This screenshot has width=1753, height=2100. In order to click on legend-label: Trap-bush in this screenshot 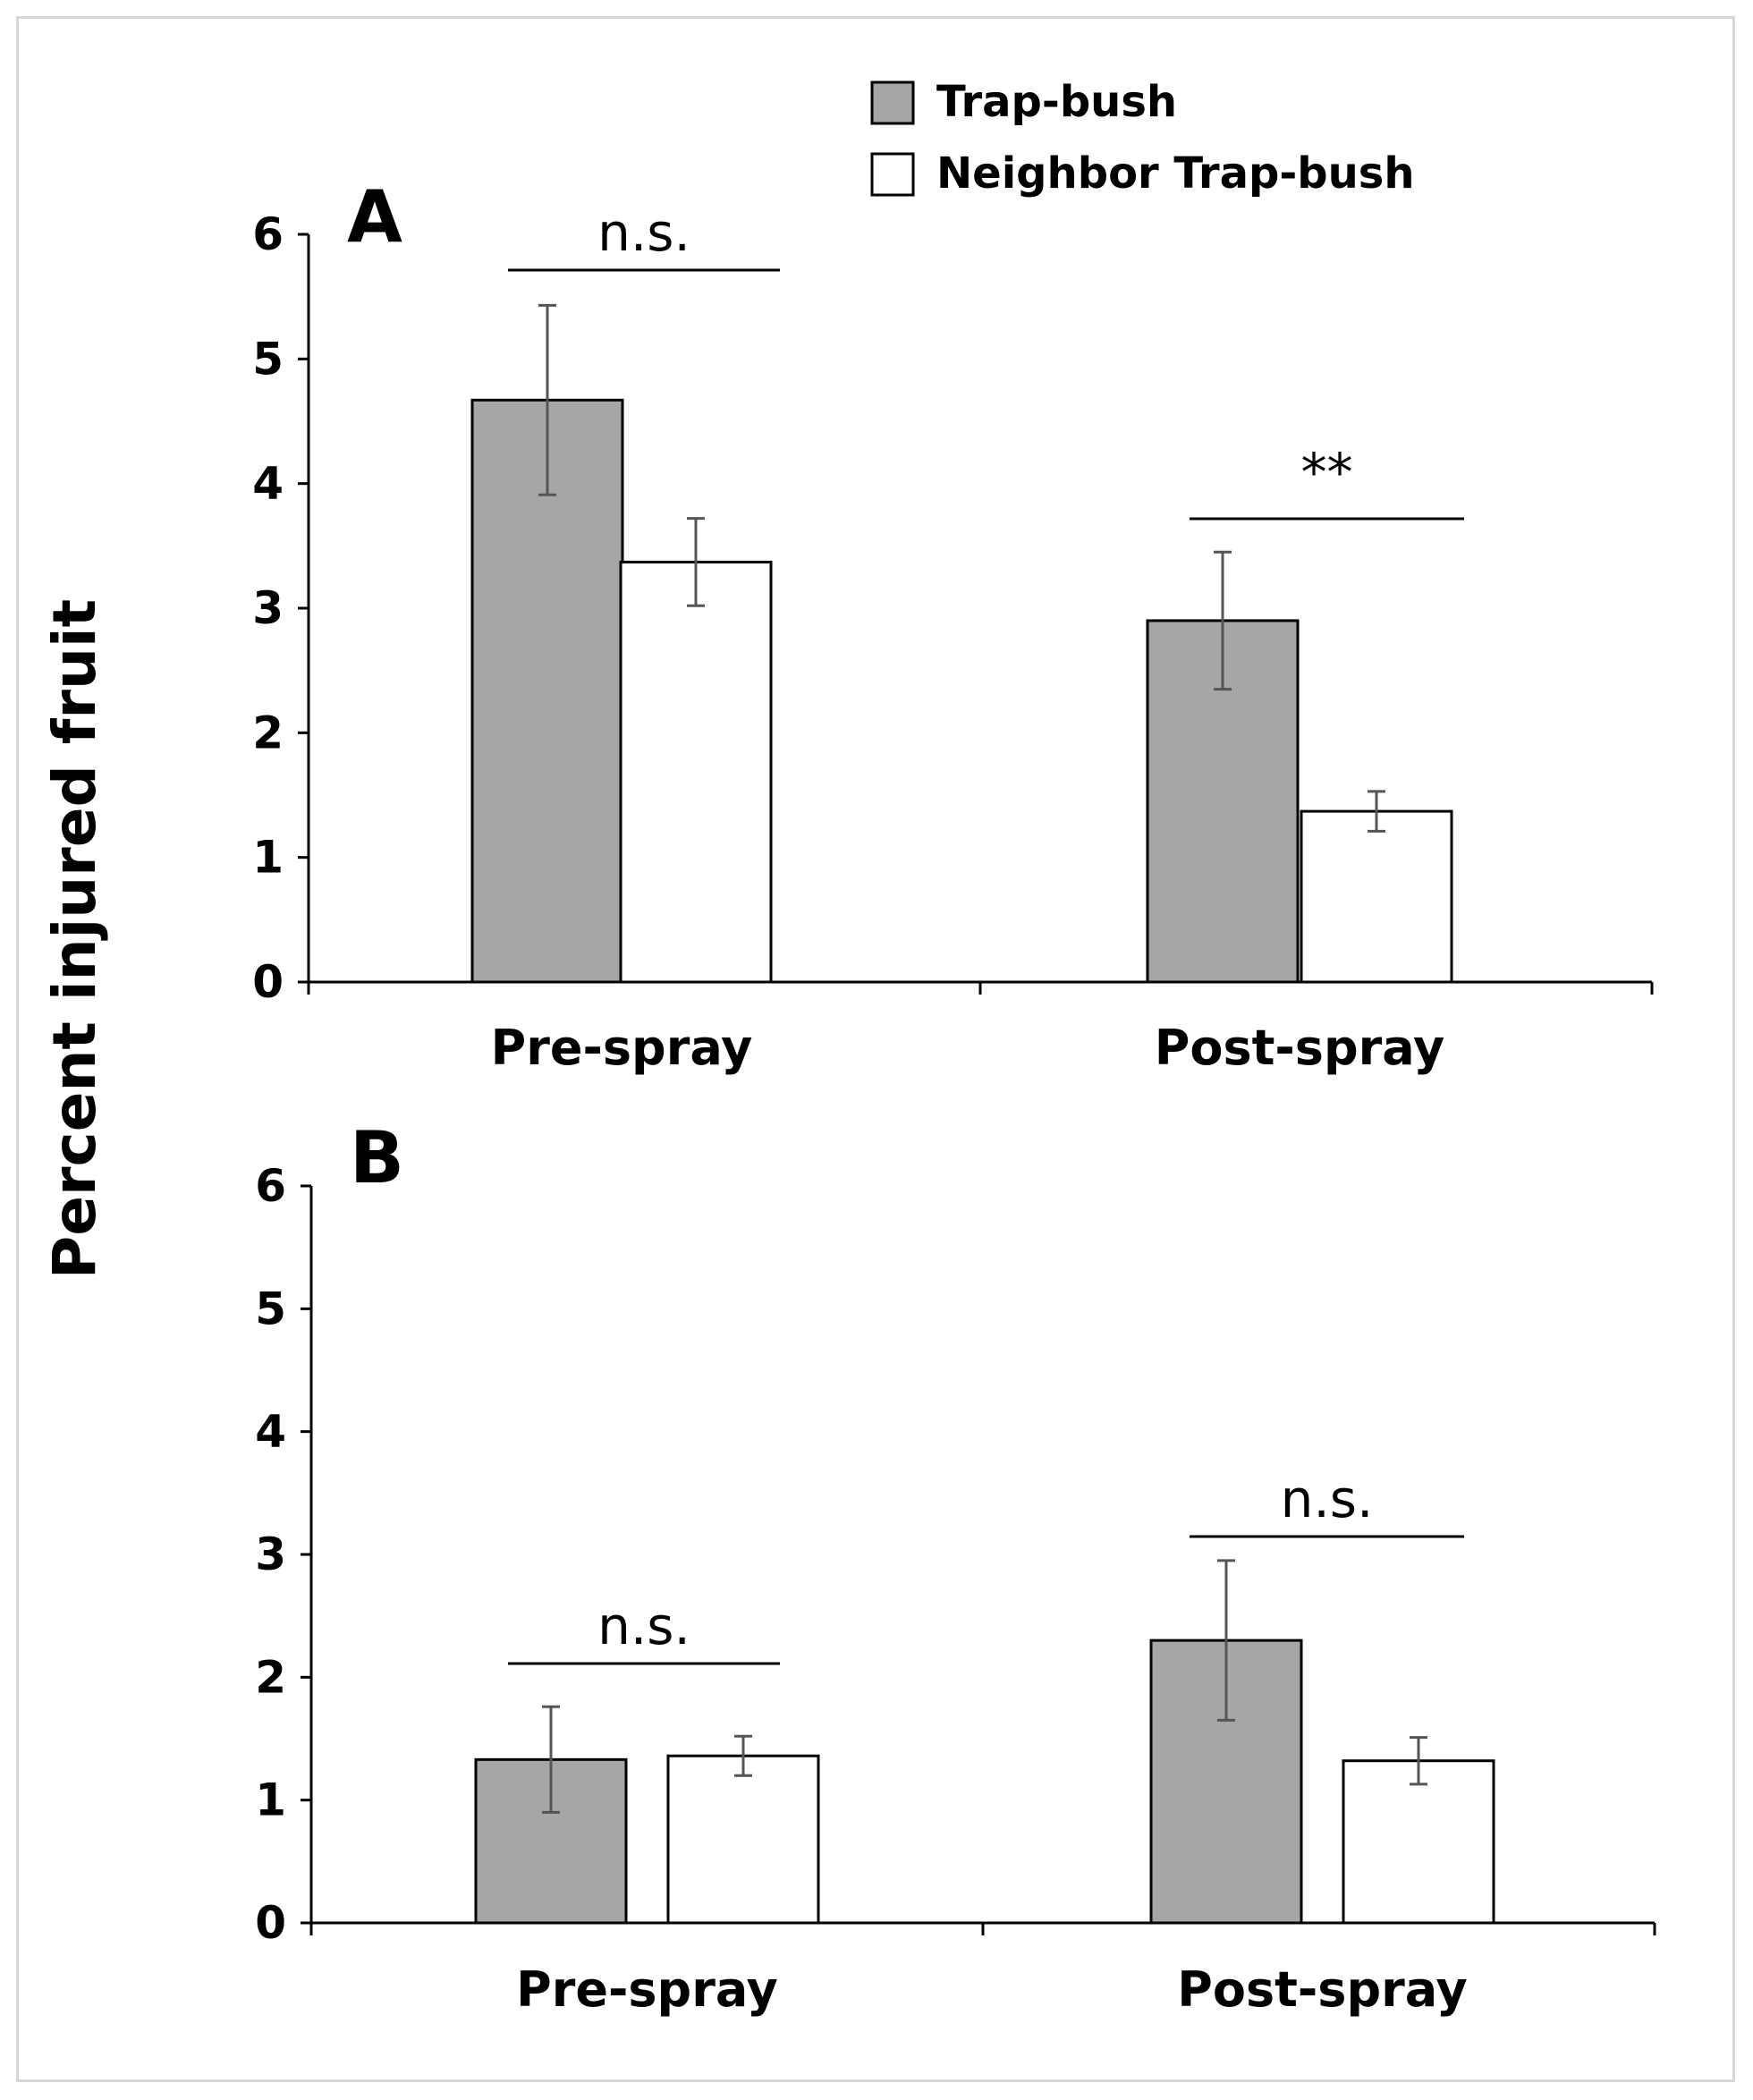, I will do `click(1056, 102)`.